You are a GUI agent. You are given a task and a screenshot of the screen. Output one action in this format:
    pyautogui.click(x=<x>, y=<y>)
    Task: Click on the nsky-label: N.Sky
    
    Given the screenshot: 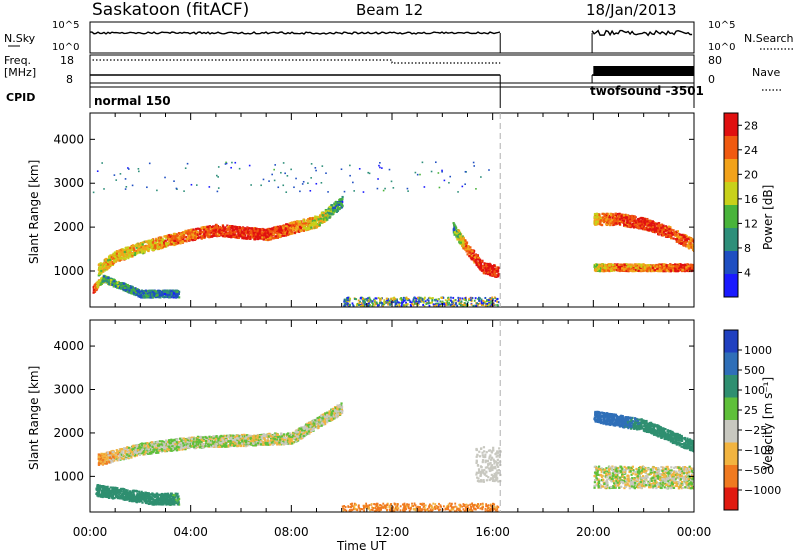 What is the action you would take?
    pyautogui.click(x=20, y=38)
    